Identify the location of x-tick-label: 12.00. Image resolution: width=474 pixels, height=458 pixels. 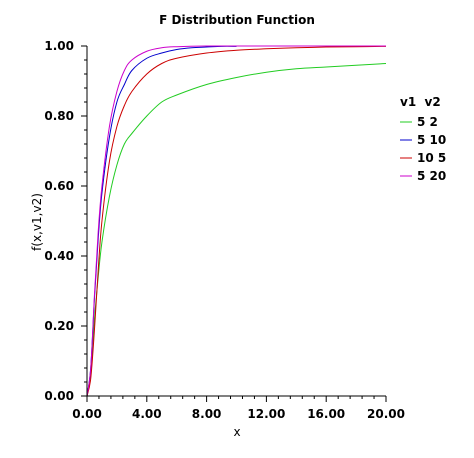
(266, 414).